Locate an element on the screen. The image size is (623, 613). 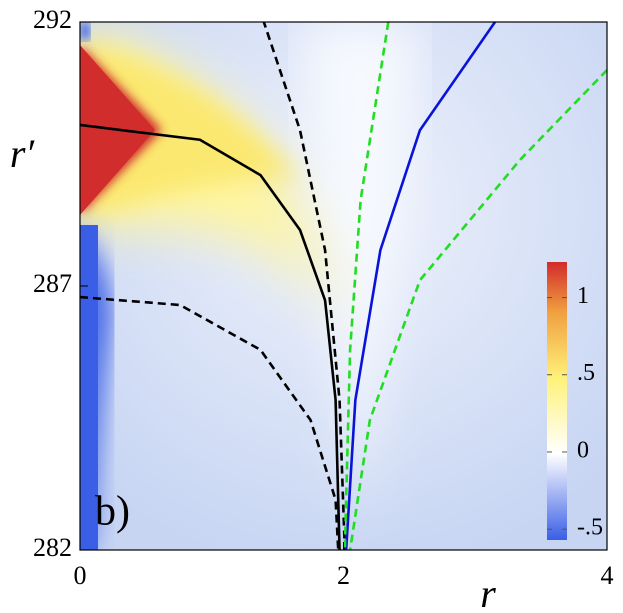
x-axis-label: r is located at coordinates (488, 592).